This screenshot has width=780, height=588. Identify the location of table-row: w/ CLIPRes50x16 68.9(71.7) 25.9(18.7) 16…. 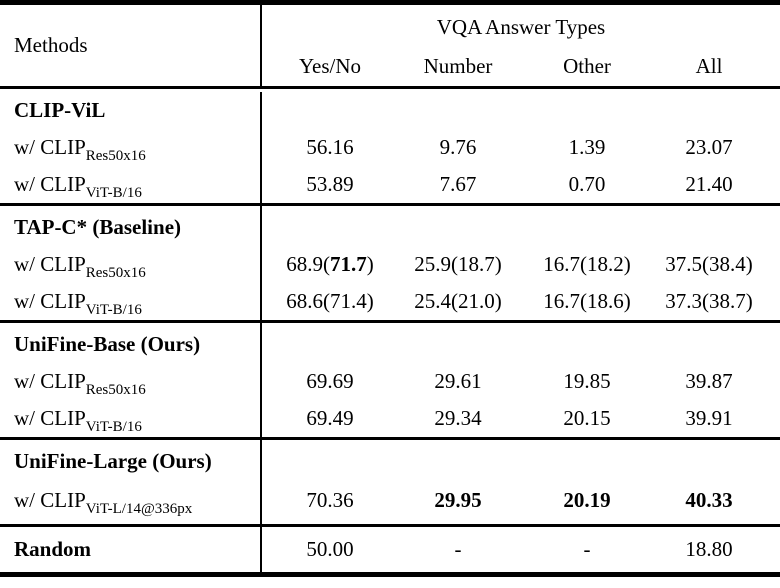
(390, 269).